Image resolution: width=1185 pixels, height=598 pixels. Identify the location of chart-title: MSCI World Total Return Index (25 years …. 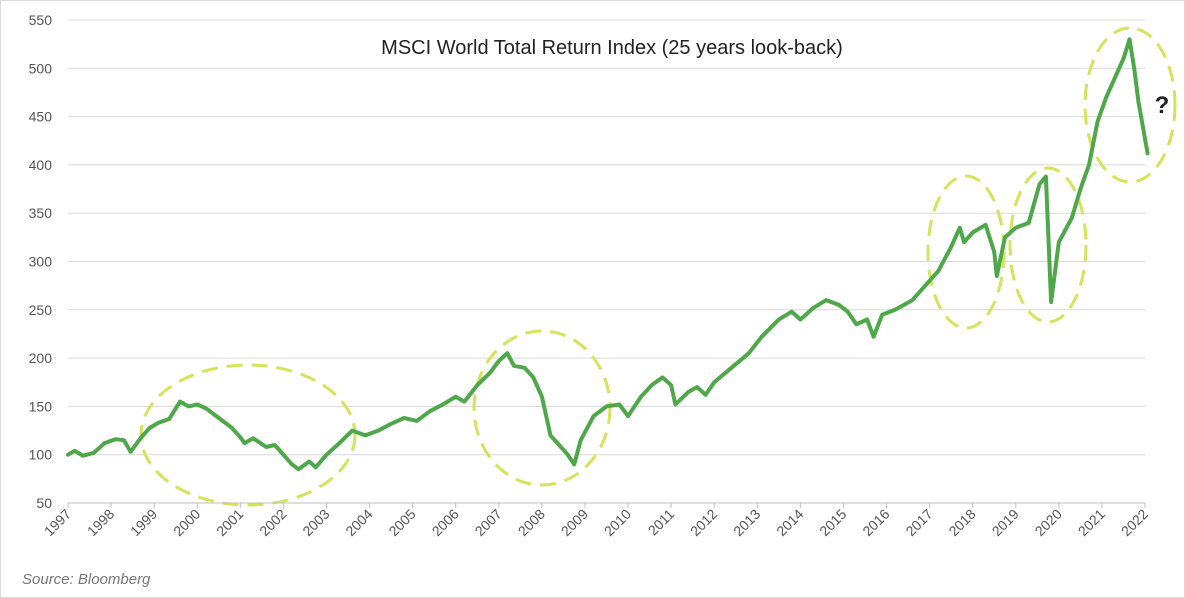
(612, 48).